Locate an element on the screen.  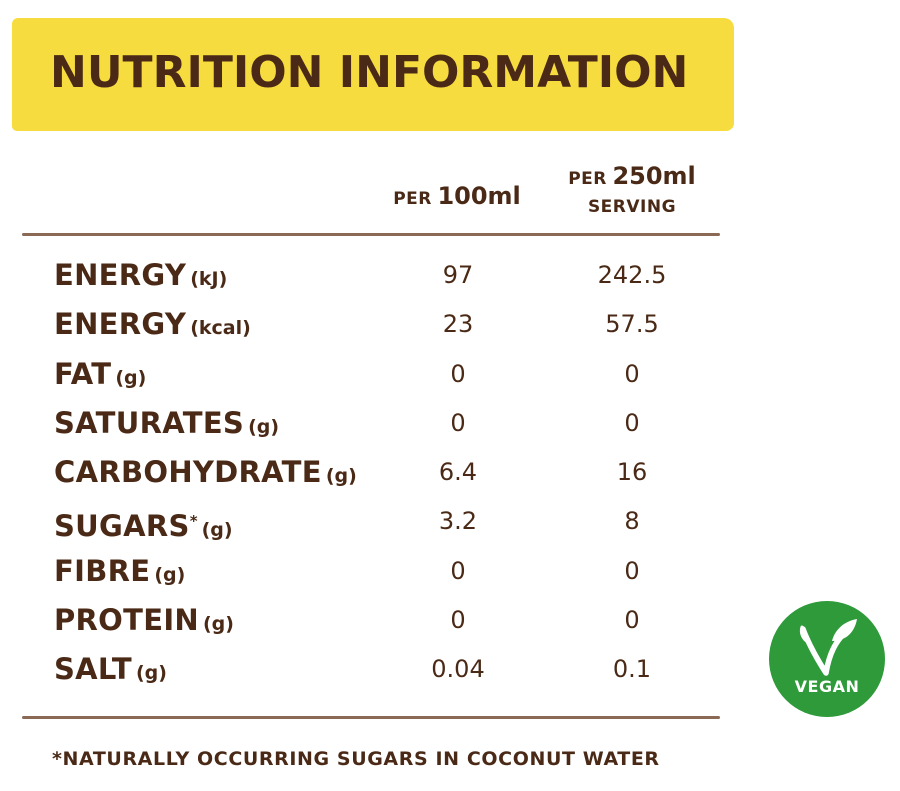
row-label: ENERGY (kcal) is located at coordinates (152, 326).